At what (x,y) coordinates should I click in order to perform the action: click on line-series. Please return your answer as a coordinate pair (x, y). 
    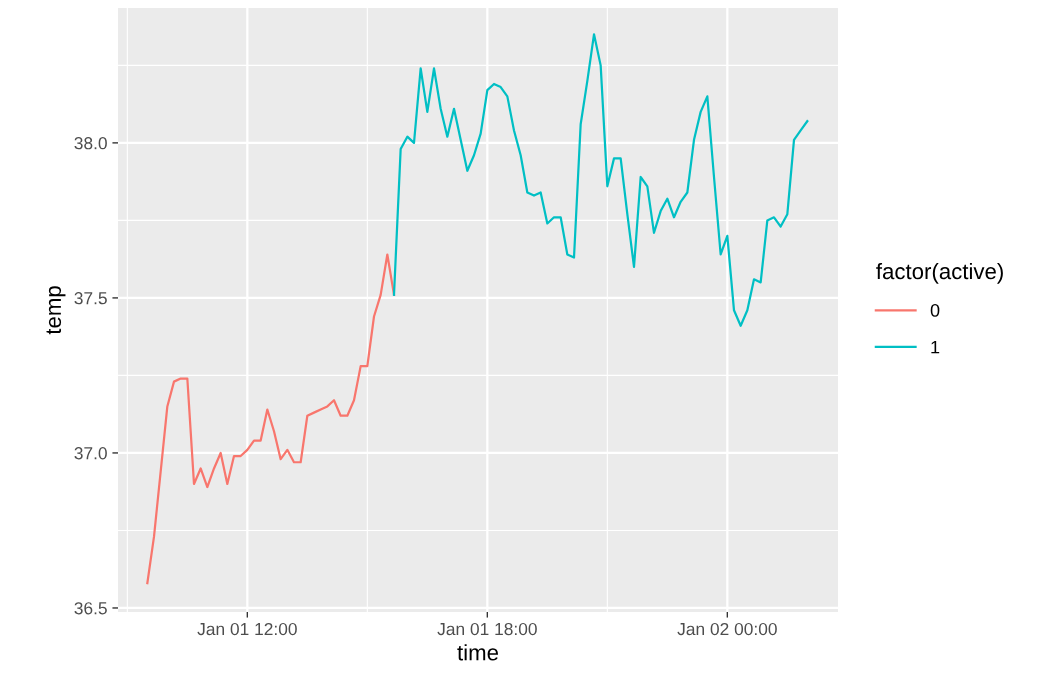
    Looking at the image, I should click on (271, 419).